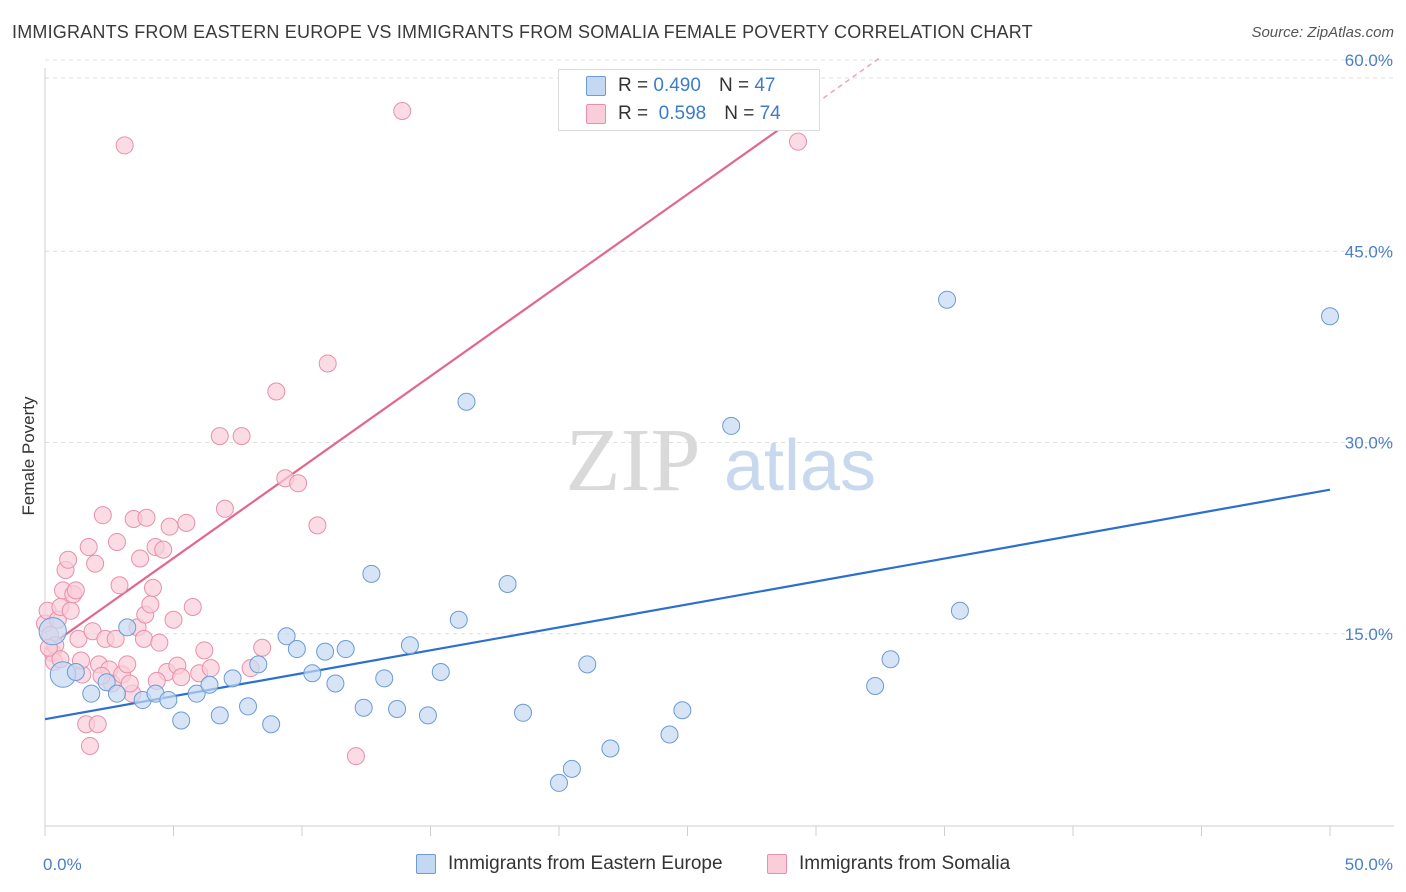 The height and width of the screenshot is (892, 1406). I want to click on x-tick-label: 50.0%, so click(1369, 864).